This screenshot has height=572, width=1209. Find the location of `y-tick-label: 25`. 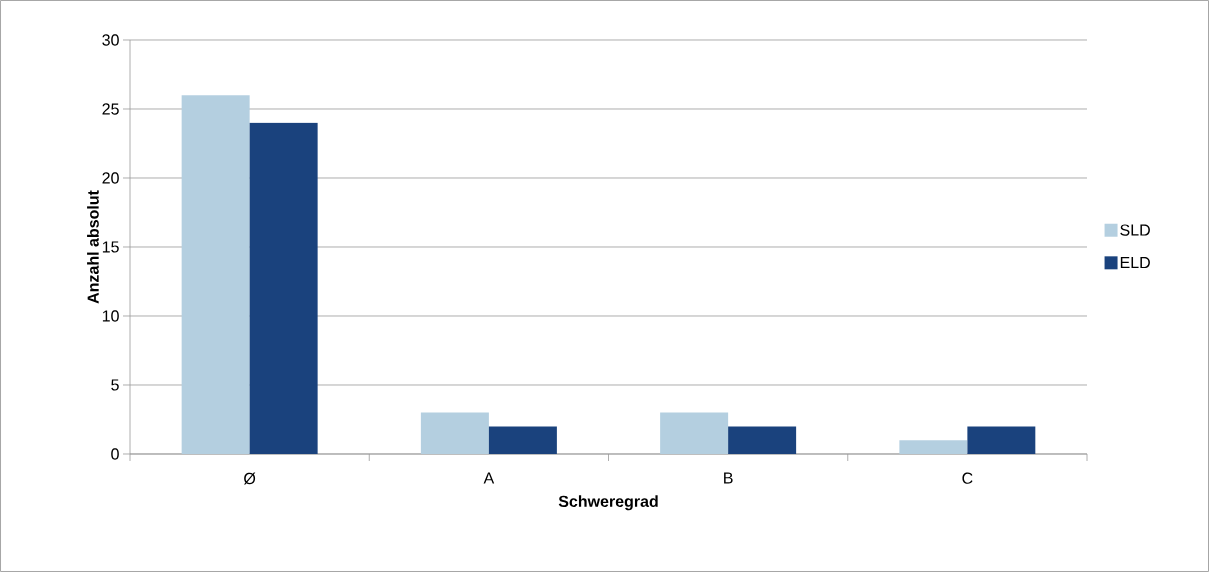

y-tick-label: 25 is located at coordinates (110, 109).